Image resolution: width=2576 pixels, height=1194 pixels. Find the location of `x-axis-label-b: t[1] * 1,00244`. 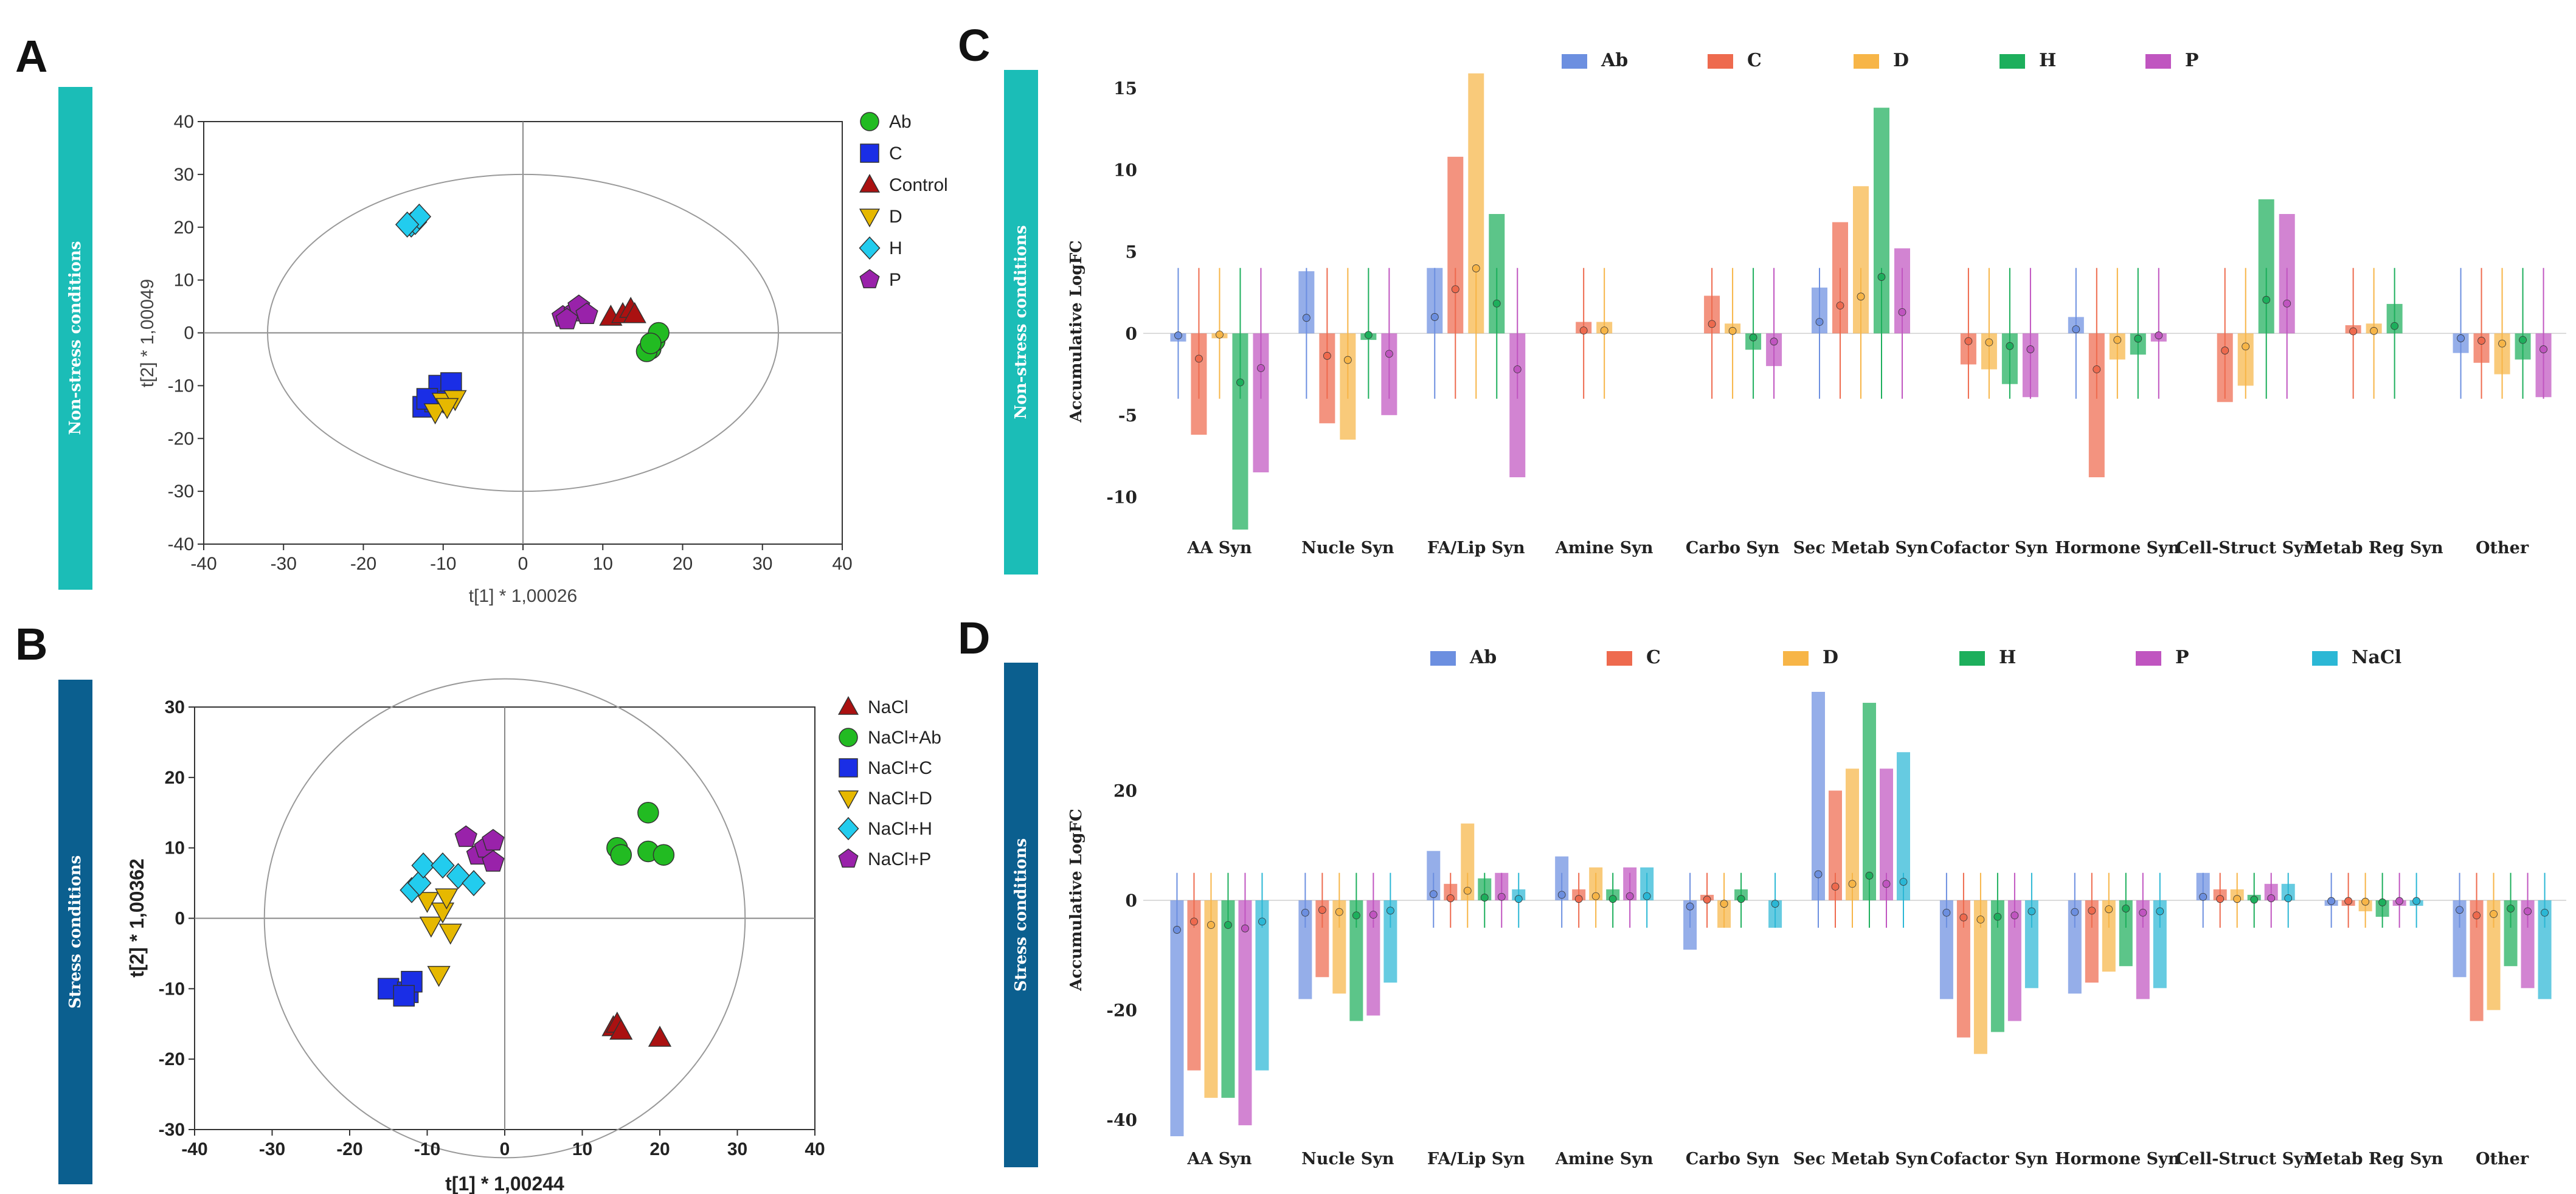

x-axis-label-b: t[1] * 1,00244 is located at coordinates (504, 1183).